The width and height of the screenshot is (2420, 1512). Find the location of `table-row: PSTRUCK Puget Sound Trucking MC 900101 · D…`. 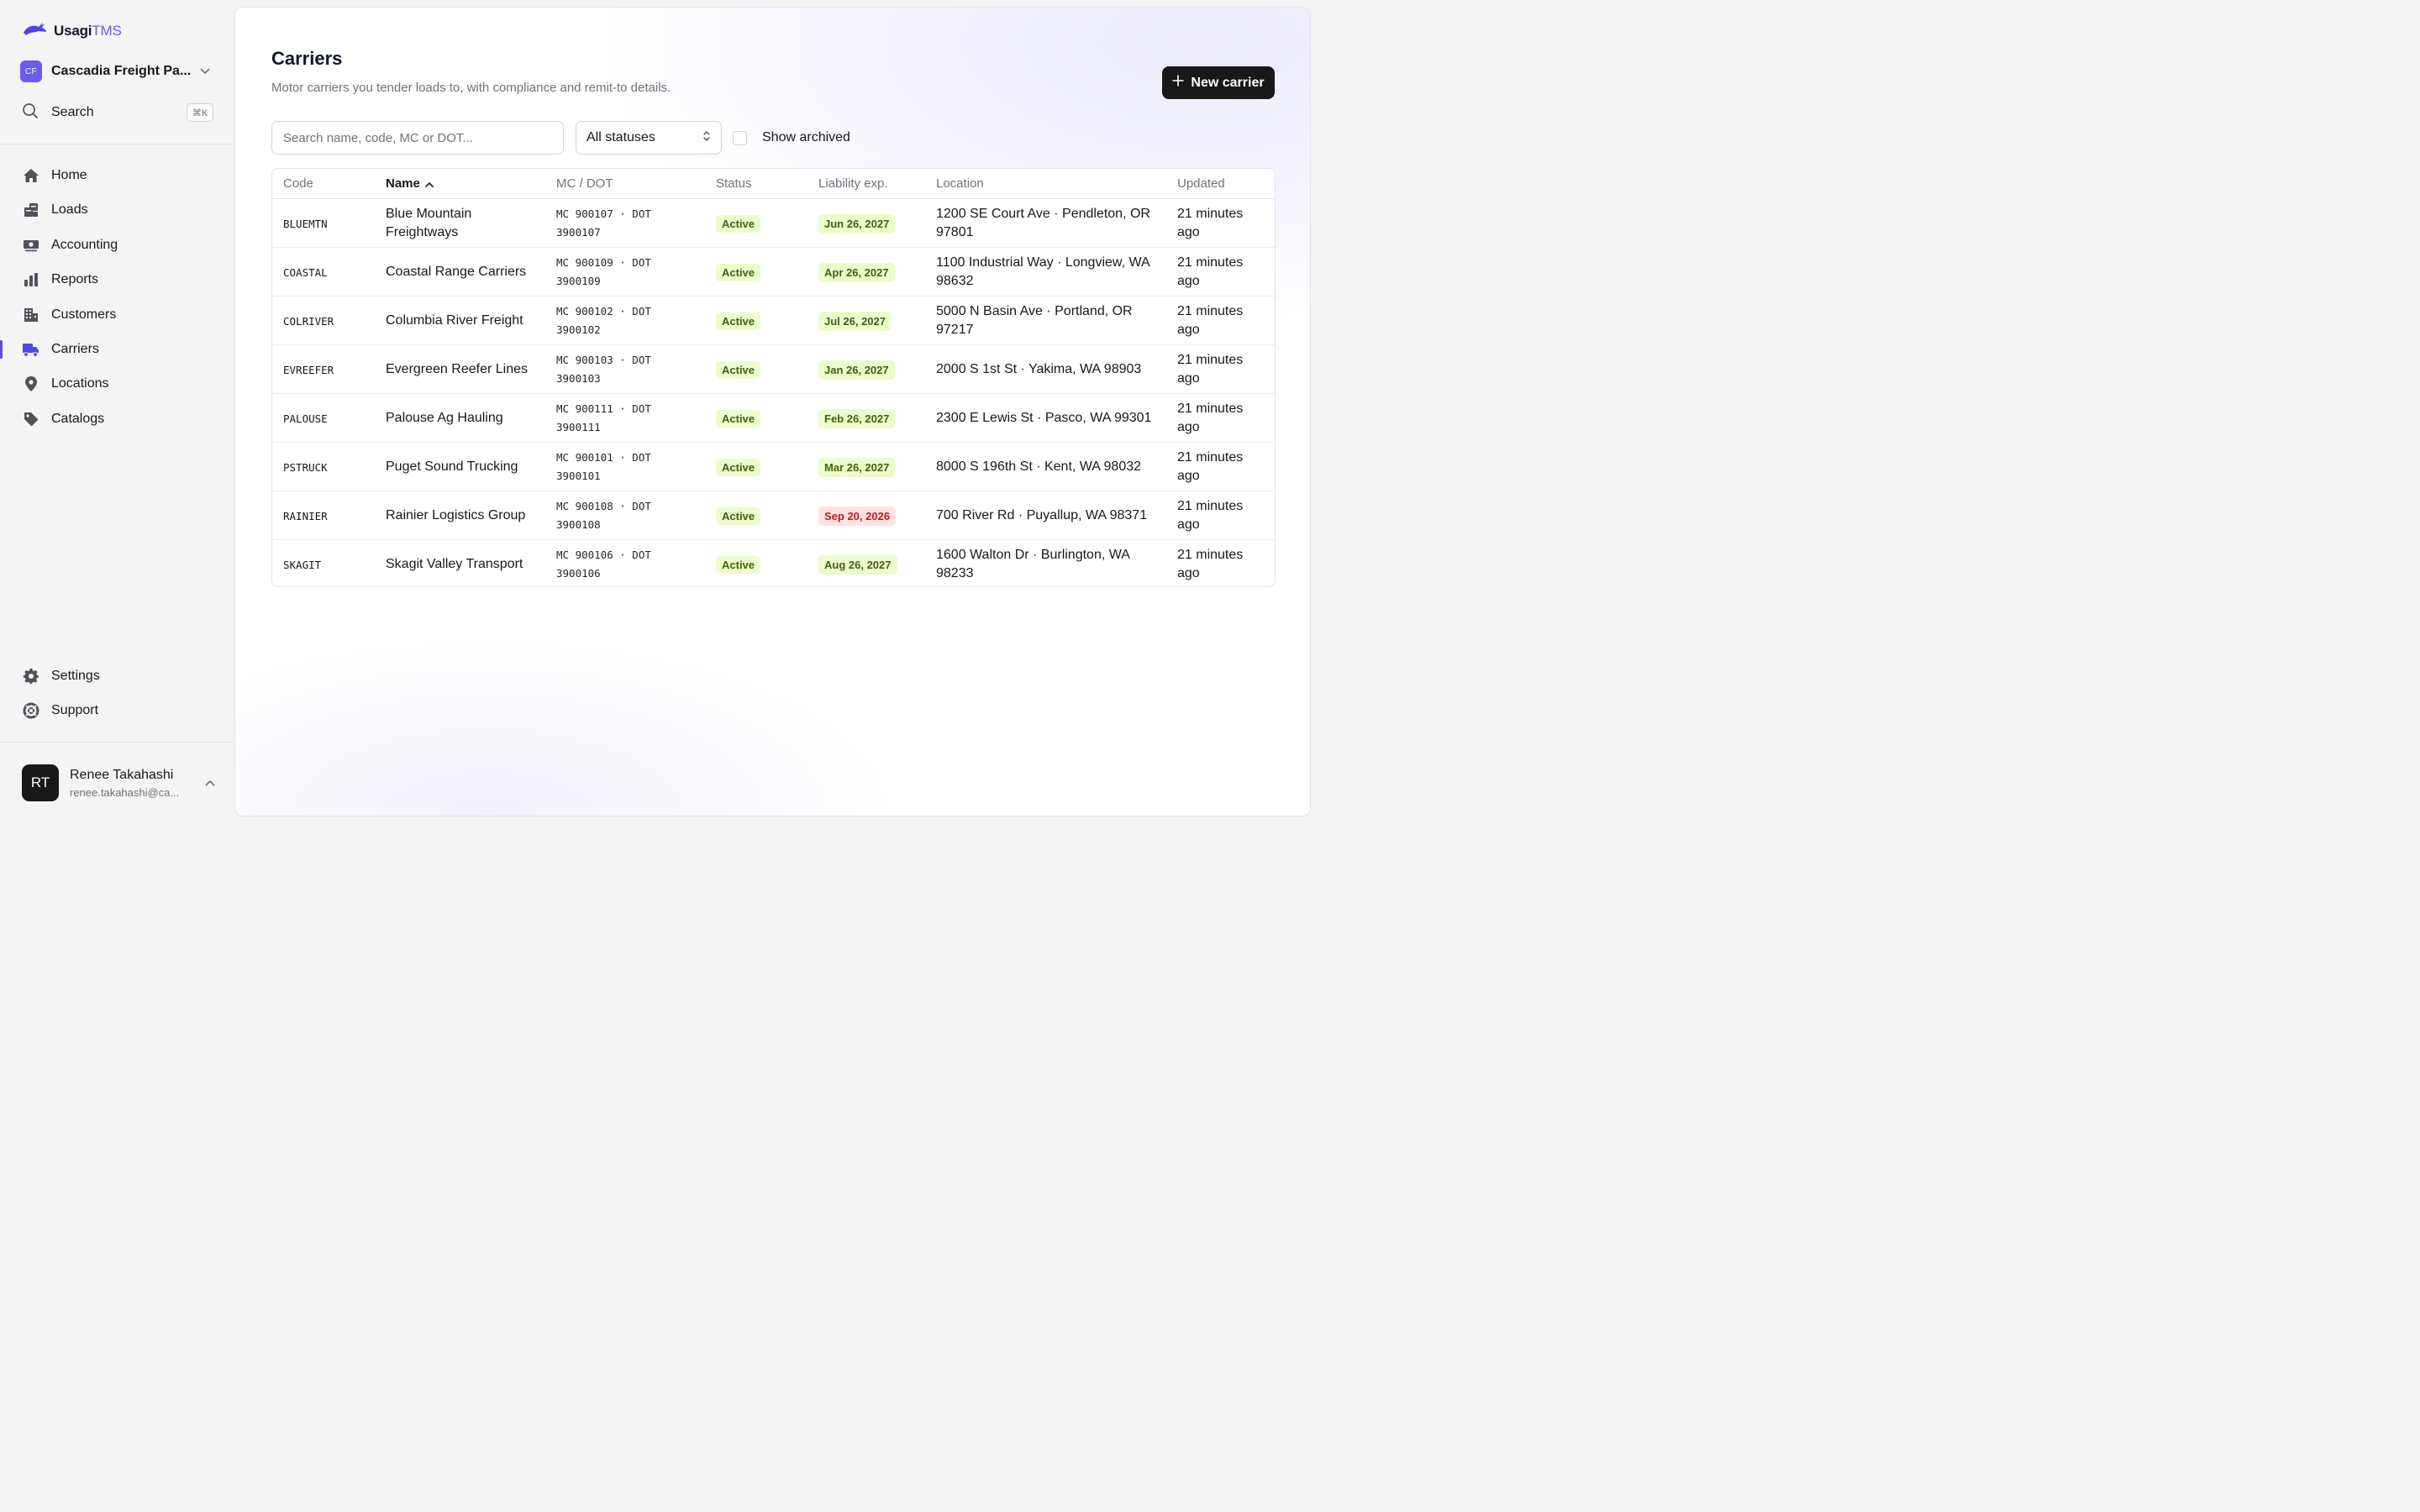

table-row: PSTRUCK Puget Sound Trucking MC 900101 · D… is located at coordinates (773, 467).